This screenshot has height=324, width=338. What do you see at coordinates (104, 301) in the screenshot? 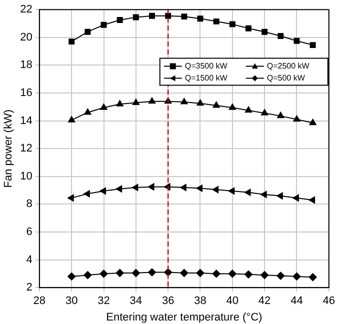
I see `x-tick-label: 32` at bounding box center [104, 301].